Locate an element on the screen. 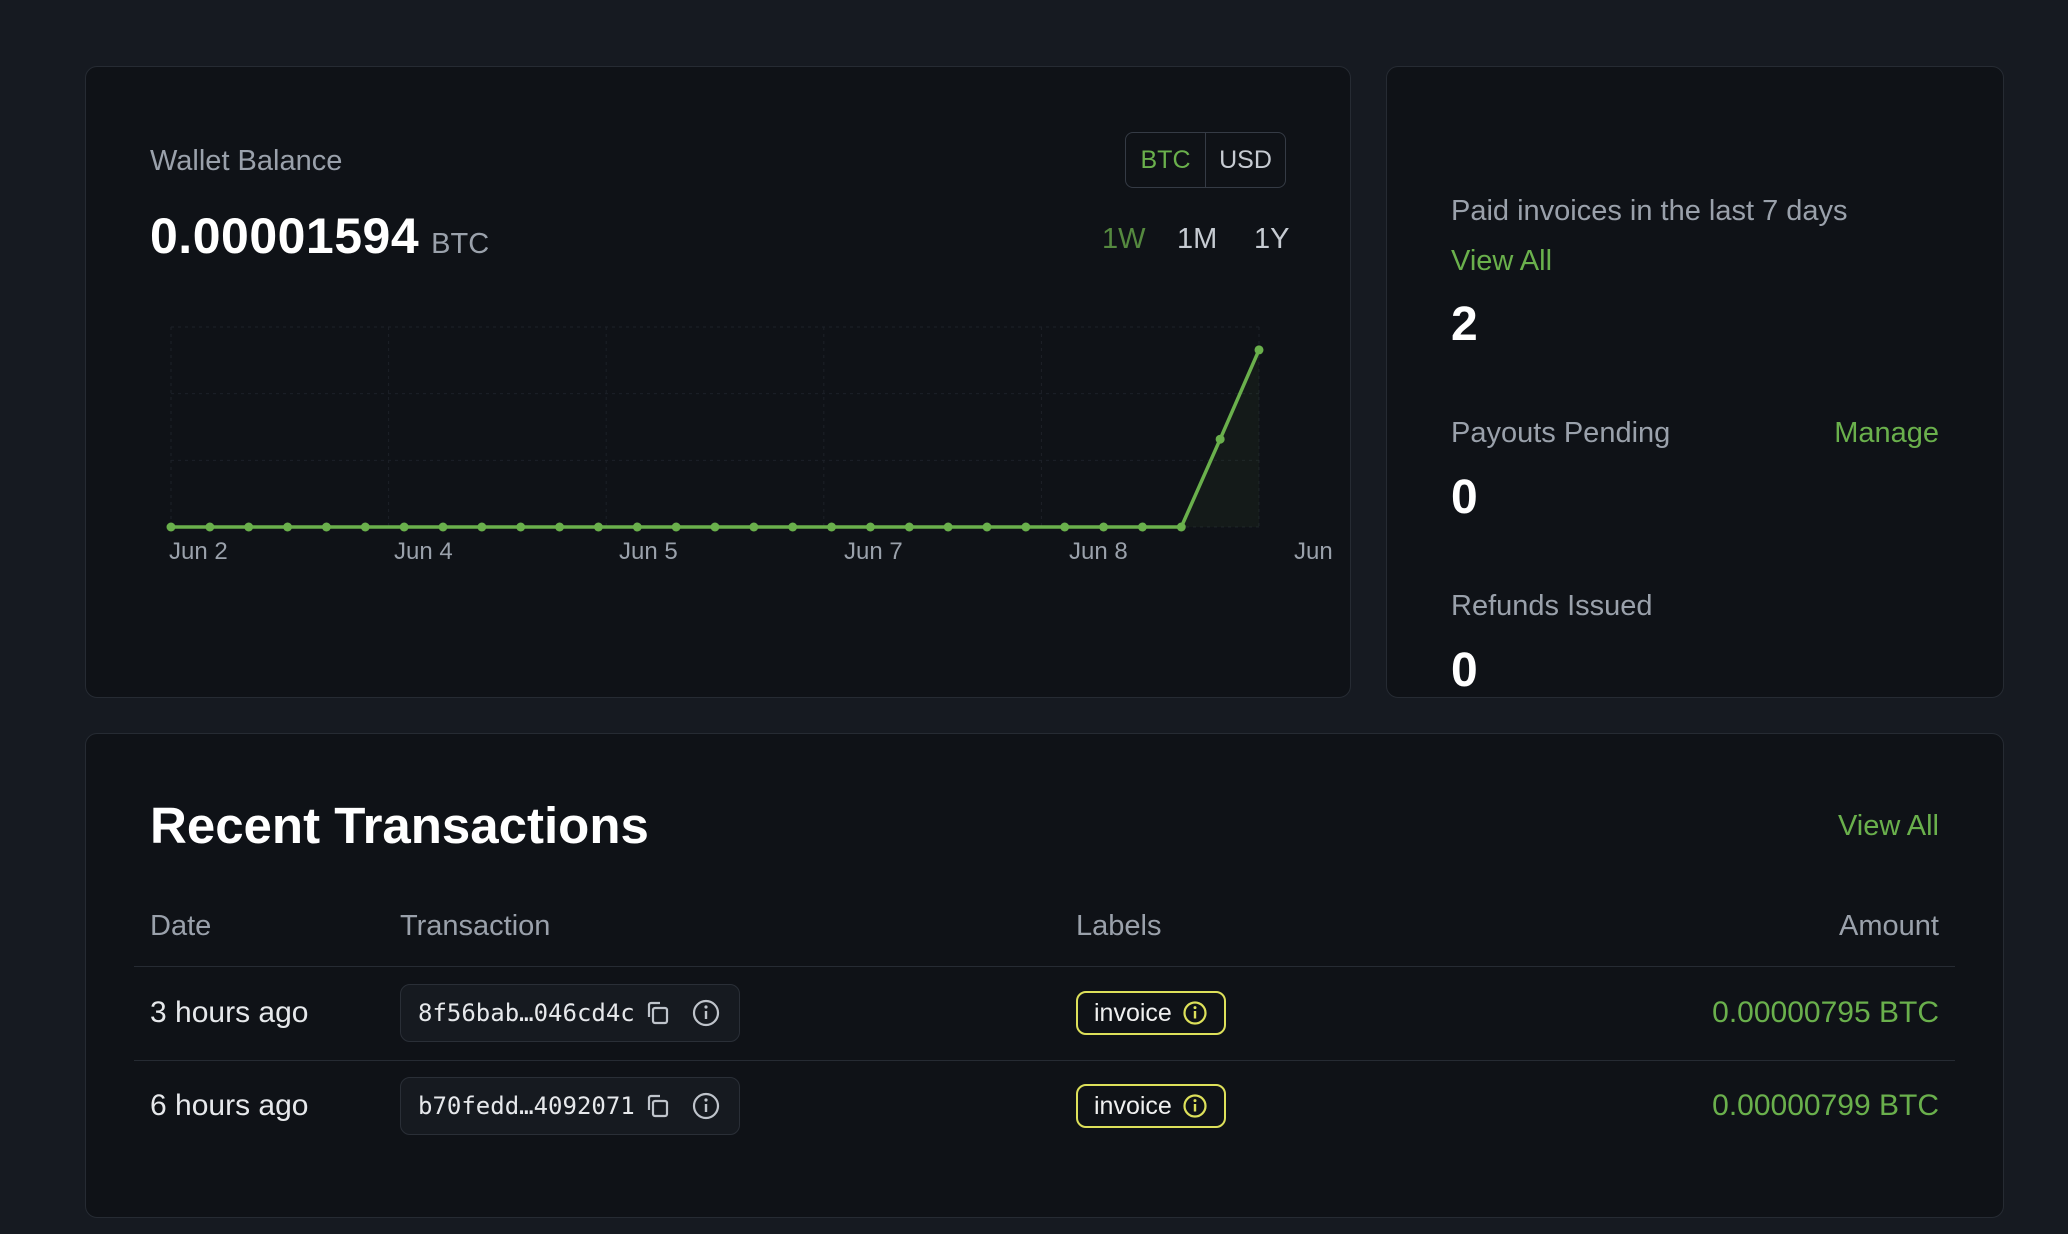 The width and height of the screenshot is (2068, 1234). row-date: 6 hours ago is located at coordinates (229, 1105).